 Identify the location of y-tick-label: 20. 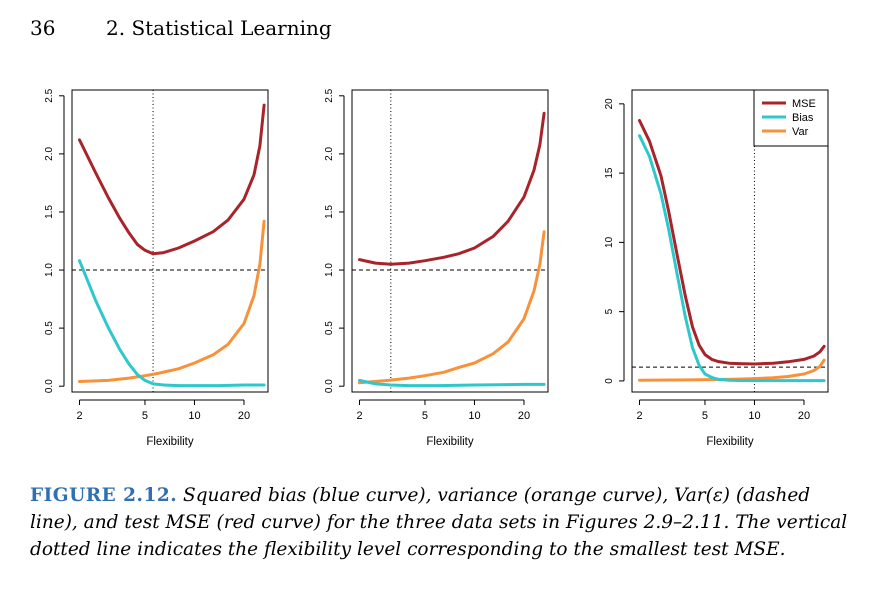
(609, 104).